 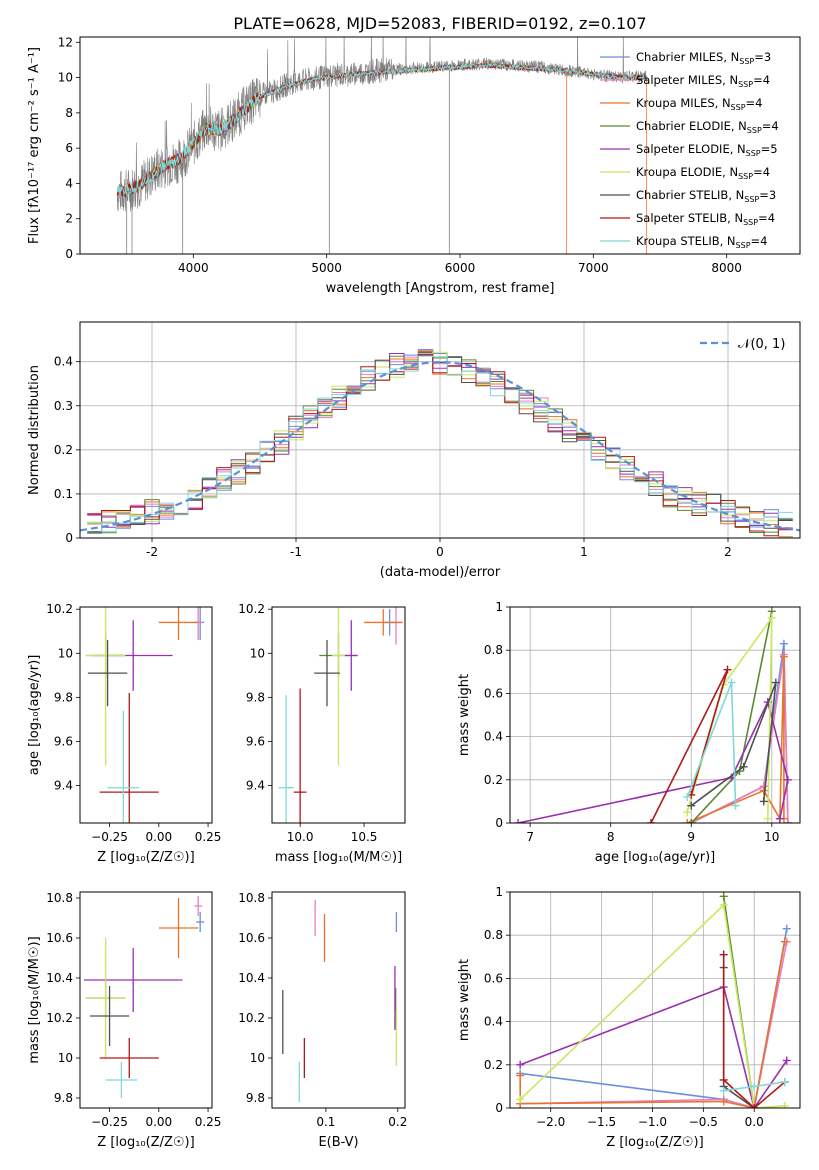 What do you see at coordinates (255, 1098) in the screenshot?
I see `mass-vs-ebv-ytick-label: 9.8` at bounding box center [255, 1098].